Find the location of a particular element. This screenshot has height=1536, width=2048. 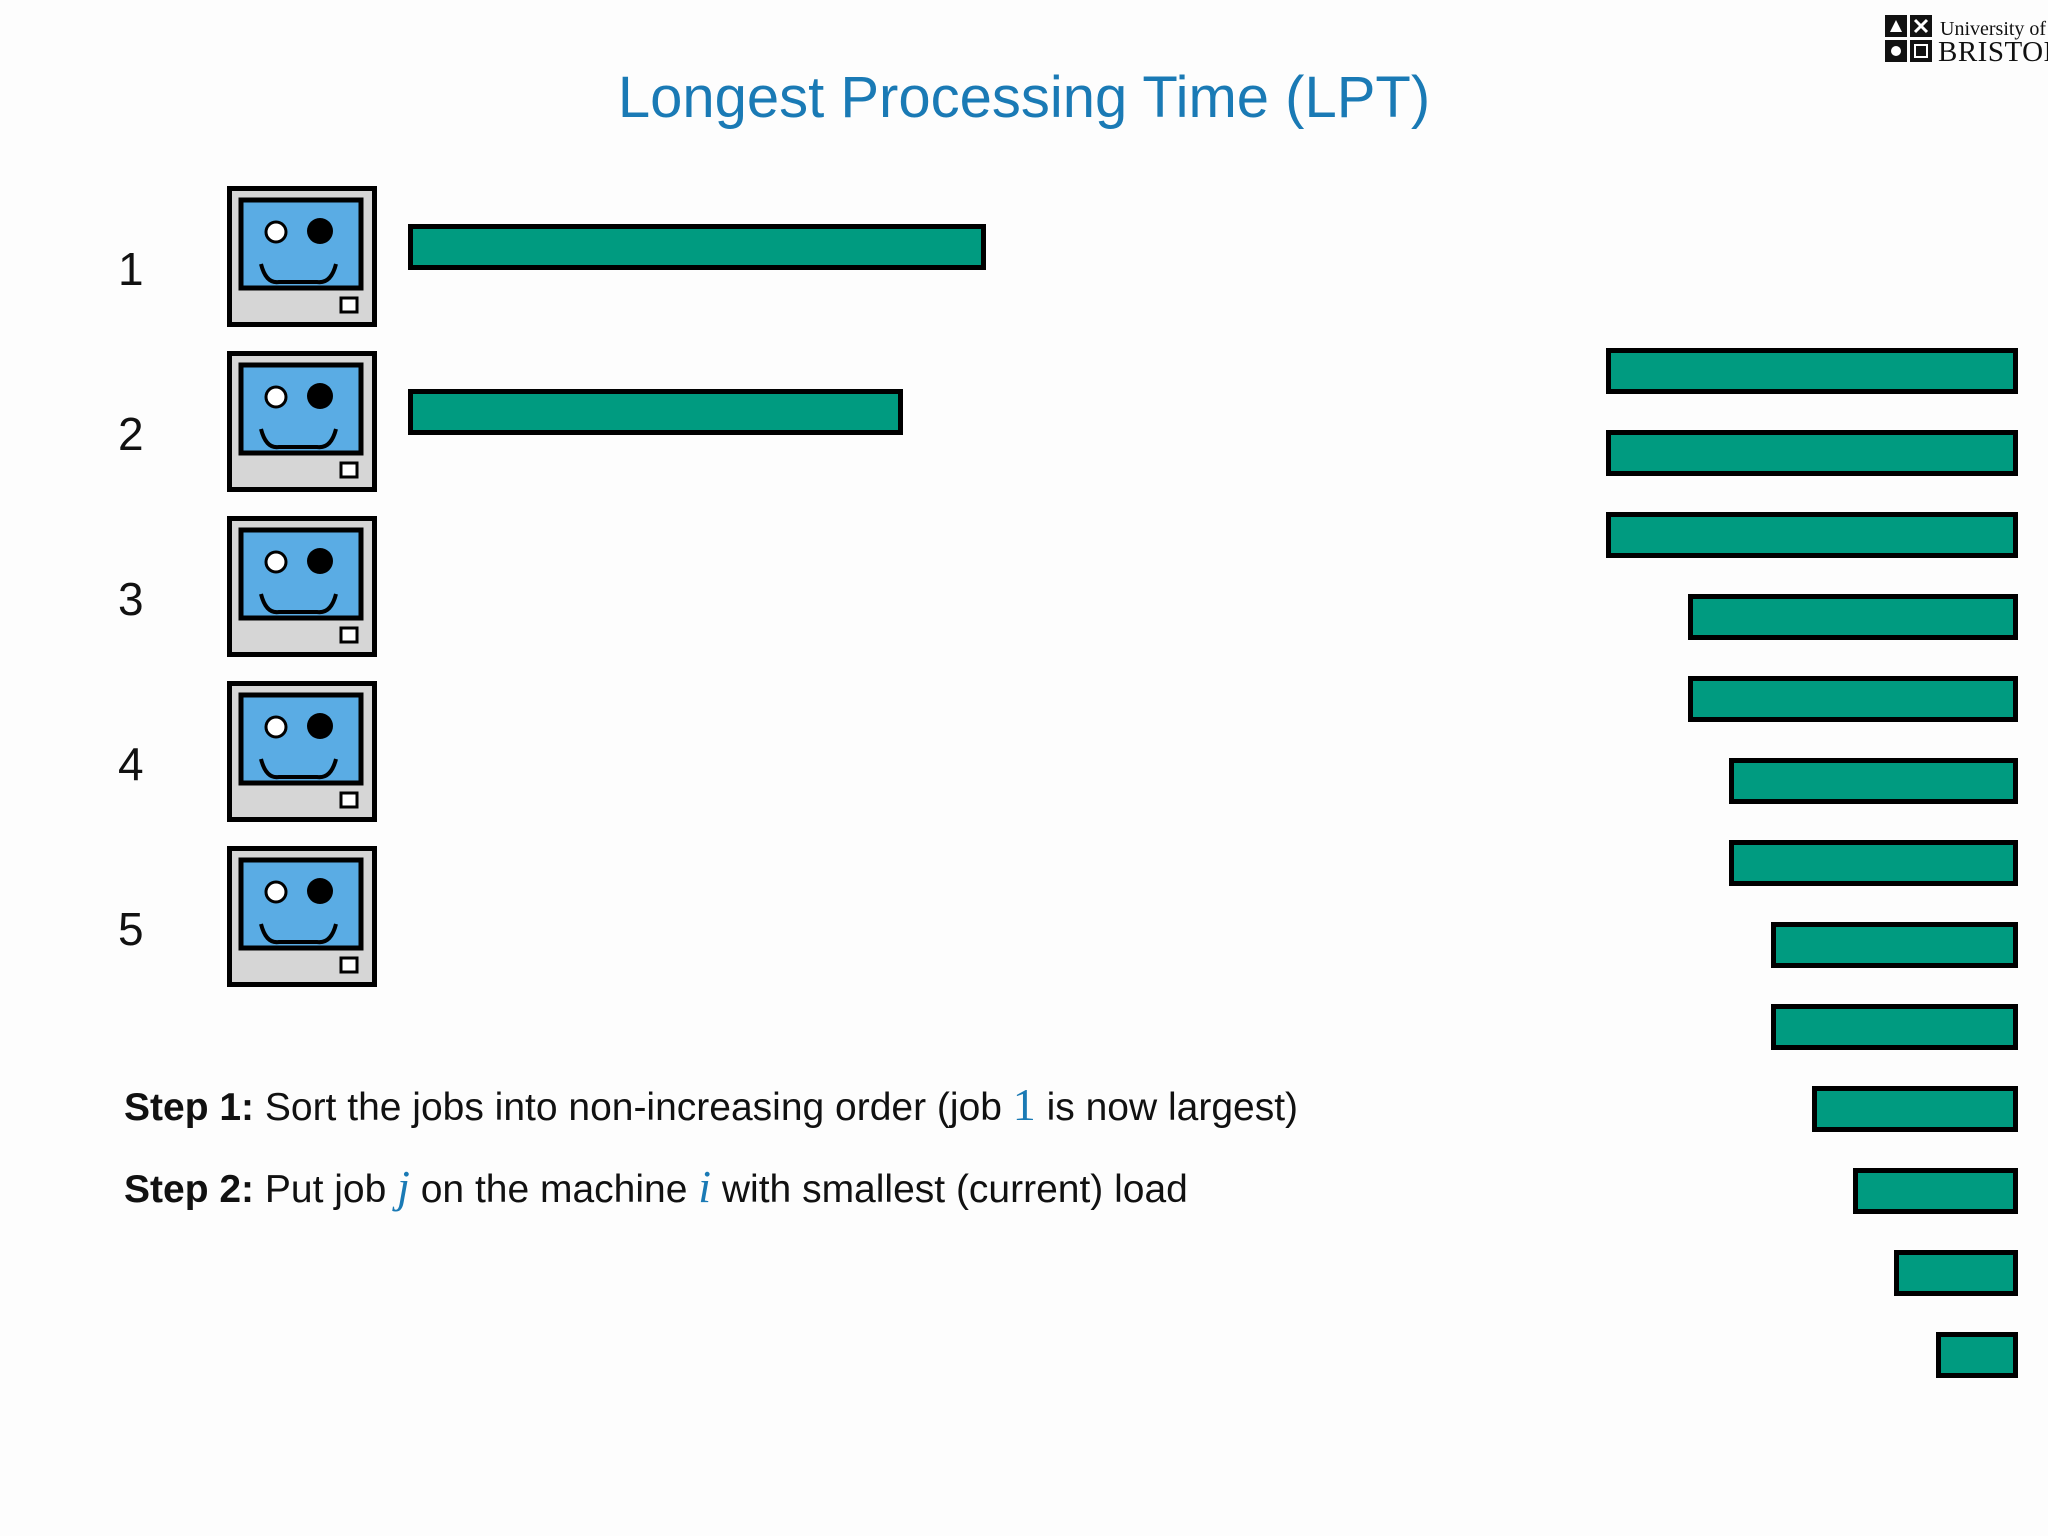

step-2-text-c: with smallest (current) load is located at coordinates (949, 1189).